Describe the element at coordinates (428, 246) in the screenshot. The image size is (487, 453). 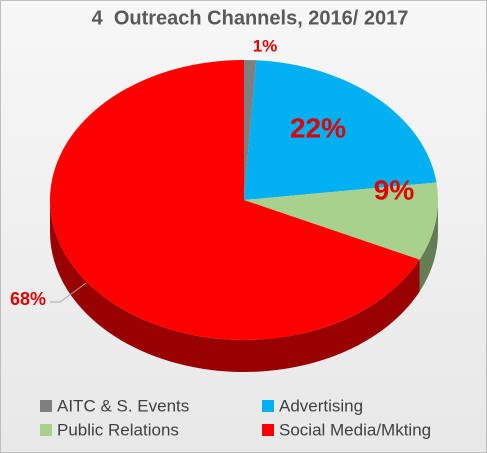
I see `slice-side` at that location.